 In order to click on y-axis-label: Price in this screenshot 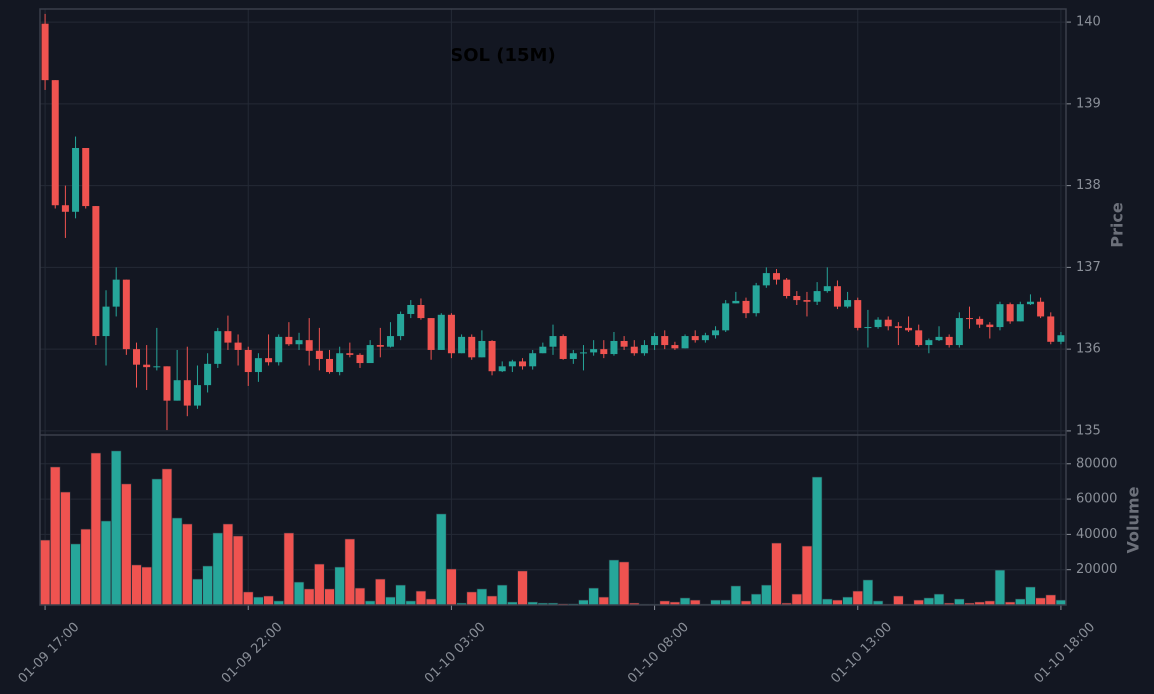, I will do `click(1117, 225)`.